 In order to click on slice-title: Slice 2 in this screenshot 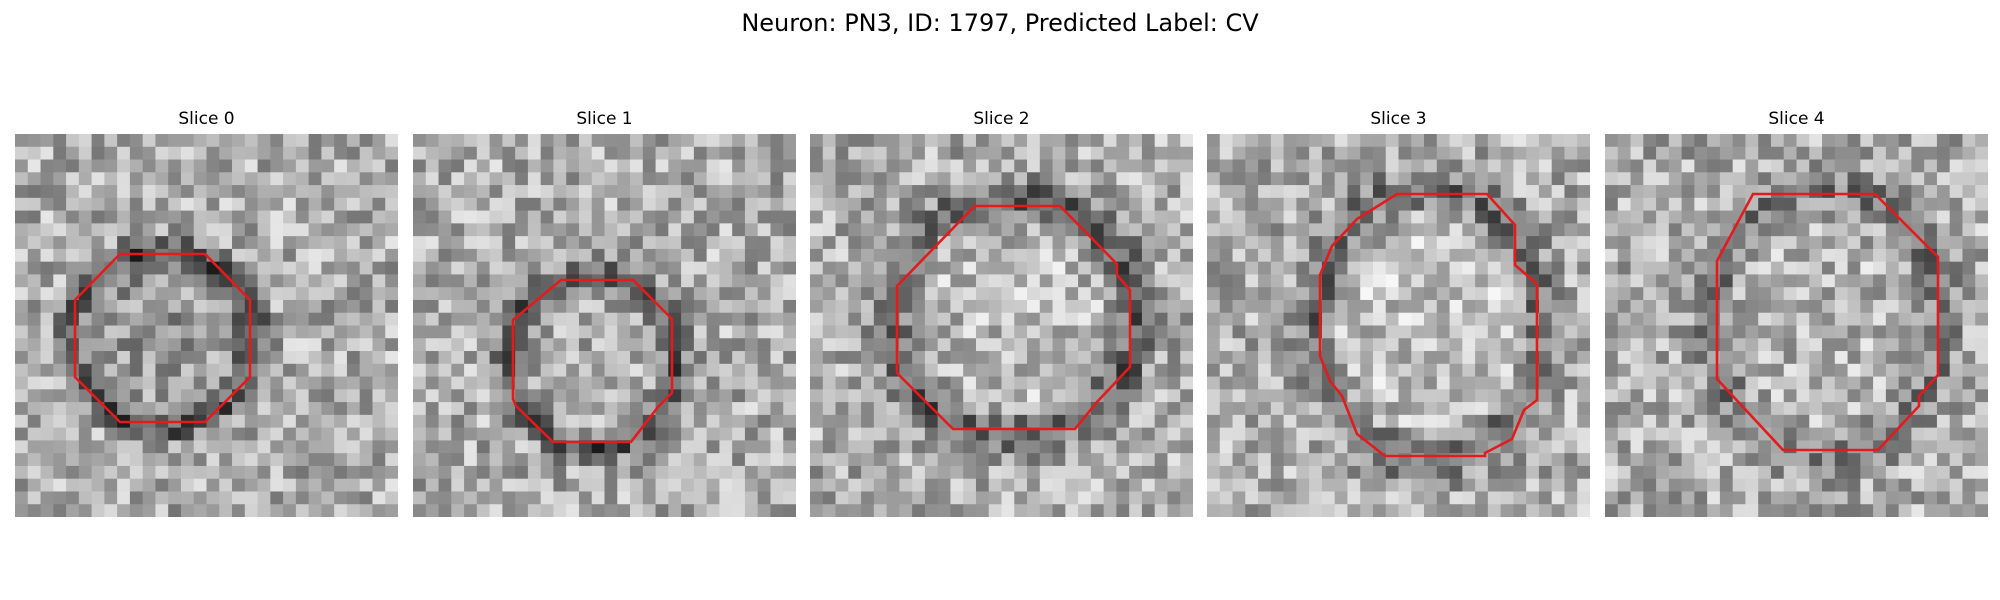, I will do `click(1001, 119)`.